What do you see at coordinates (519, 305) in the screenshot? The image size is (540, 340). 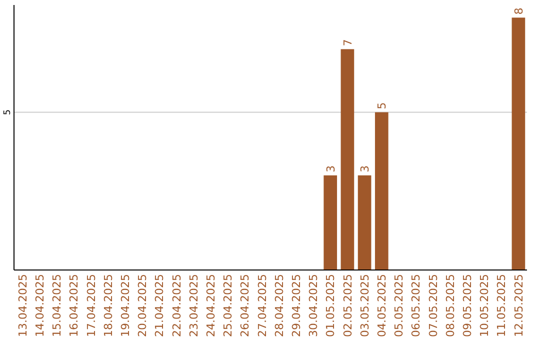 I see `x-tick-label: 12.05.2025` at bounding box center [519, 305].